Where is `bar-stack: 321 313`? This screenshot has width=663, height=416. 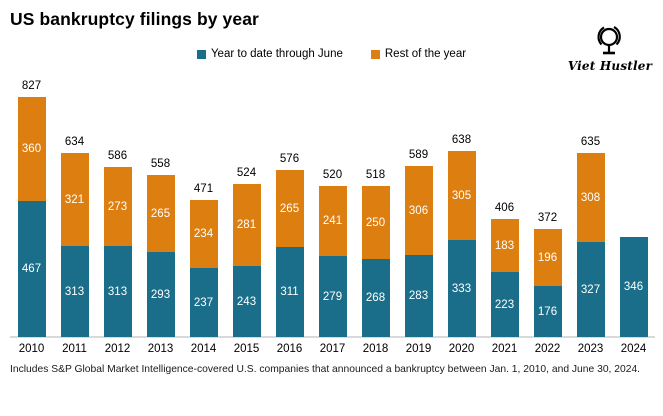
bar-stack: 321 313 is located at coordinates (74, 245).